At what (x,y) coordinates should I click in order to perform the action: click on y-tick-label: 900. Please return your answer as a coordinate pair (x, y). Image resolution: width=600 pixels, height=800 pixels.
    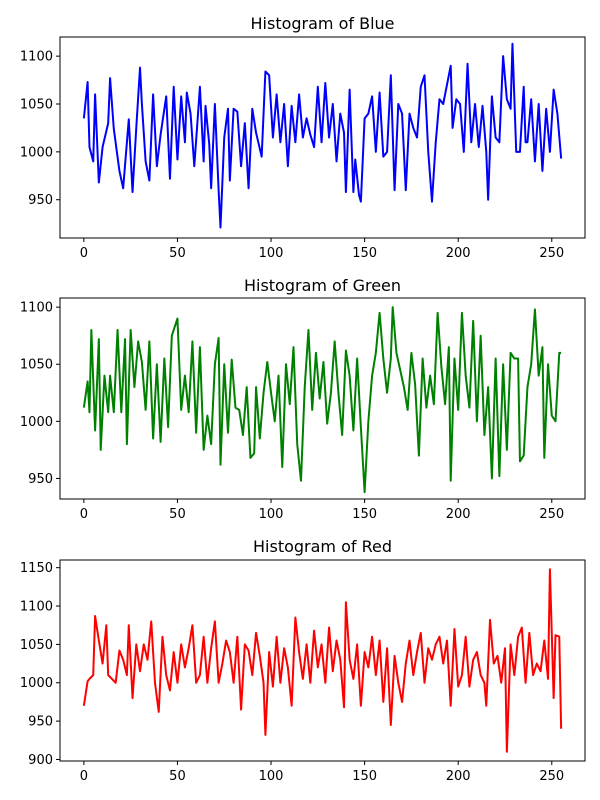
    Looking at the image, I should click on (40, 760).